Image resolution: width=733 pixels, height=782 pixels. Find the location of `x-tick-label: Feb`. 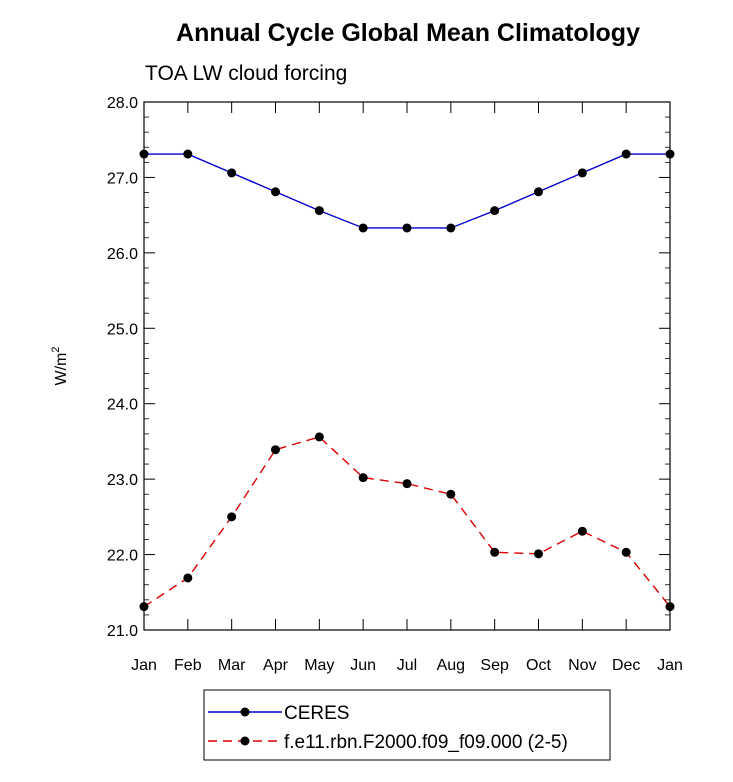

x-tick-label: Feb is located at coordinates (188, 665).